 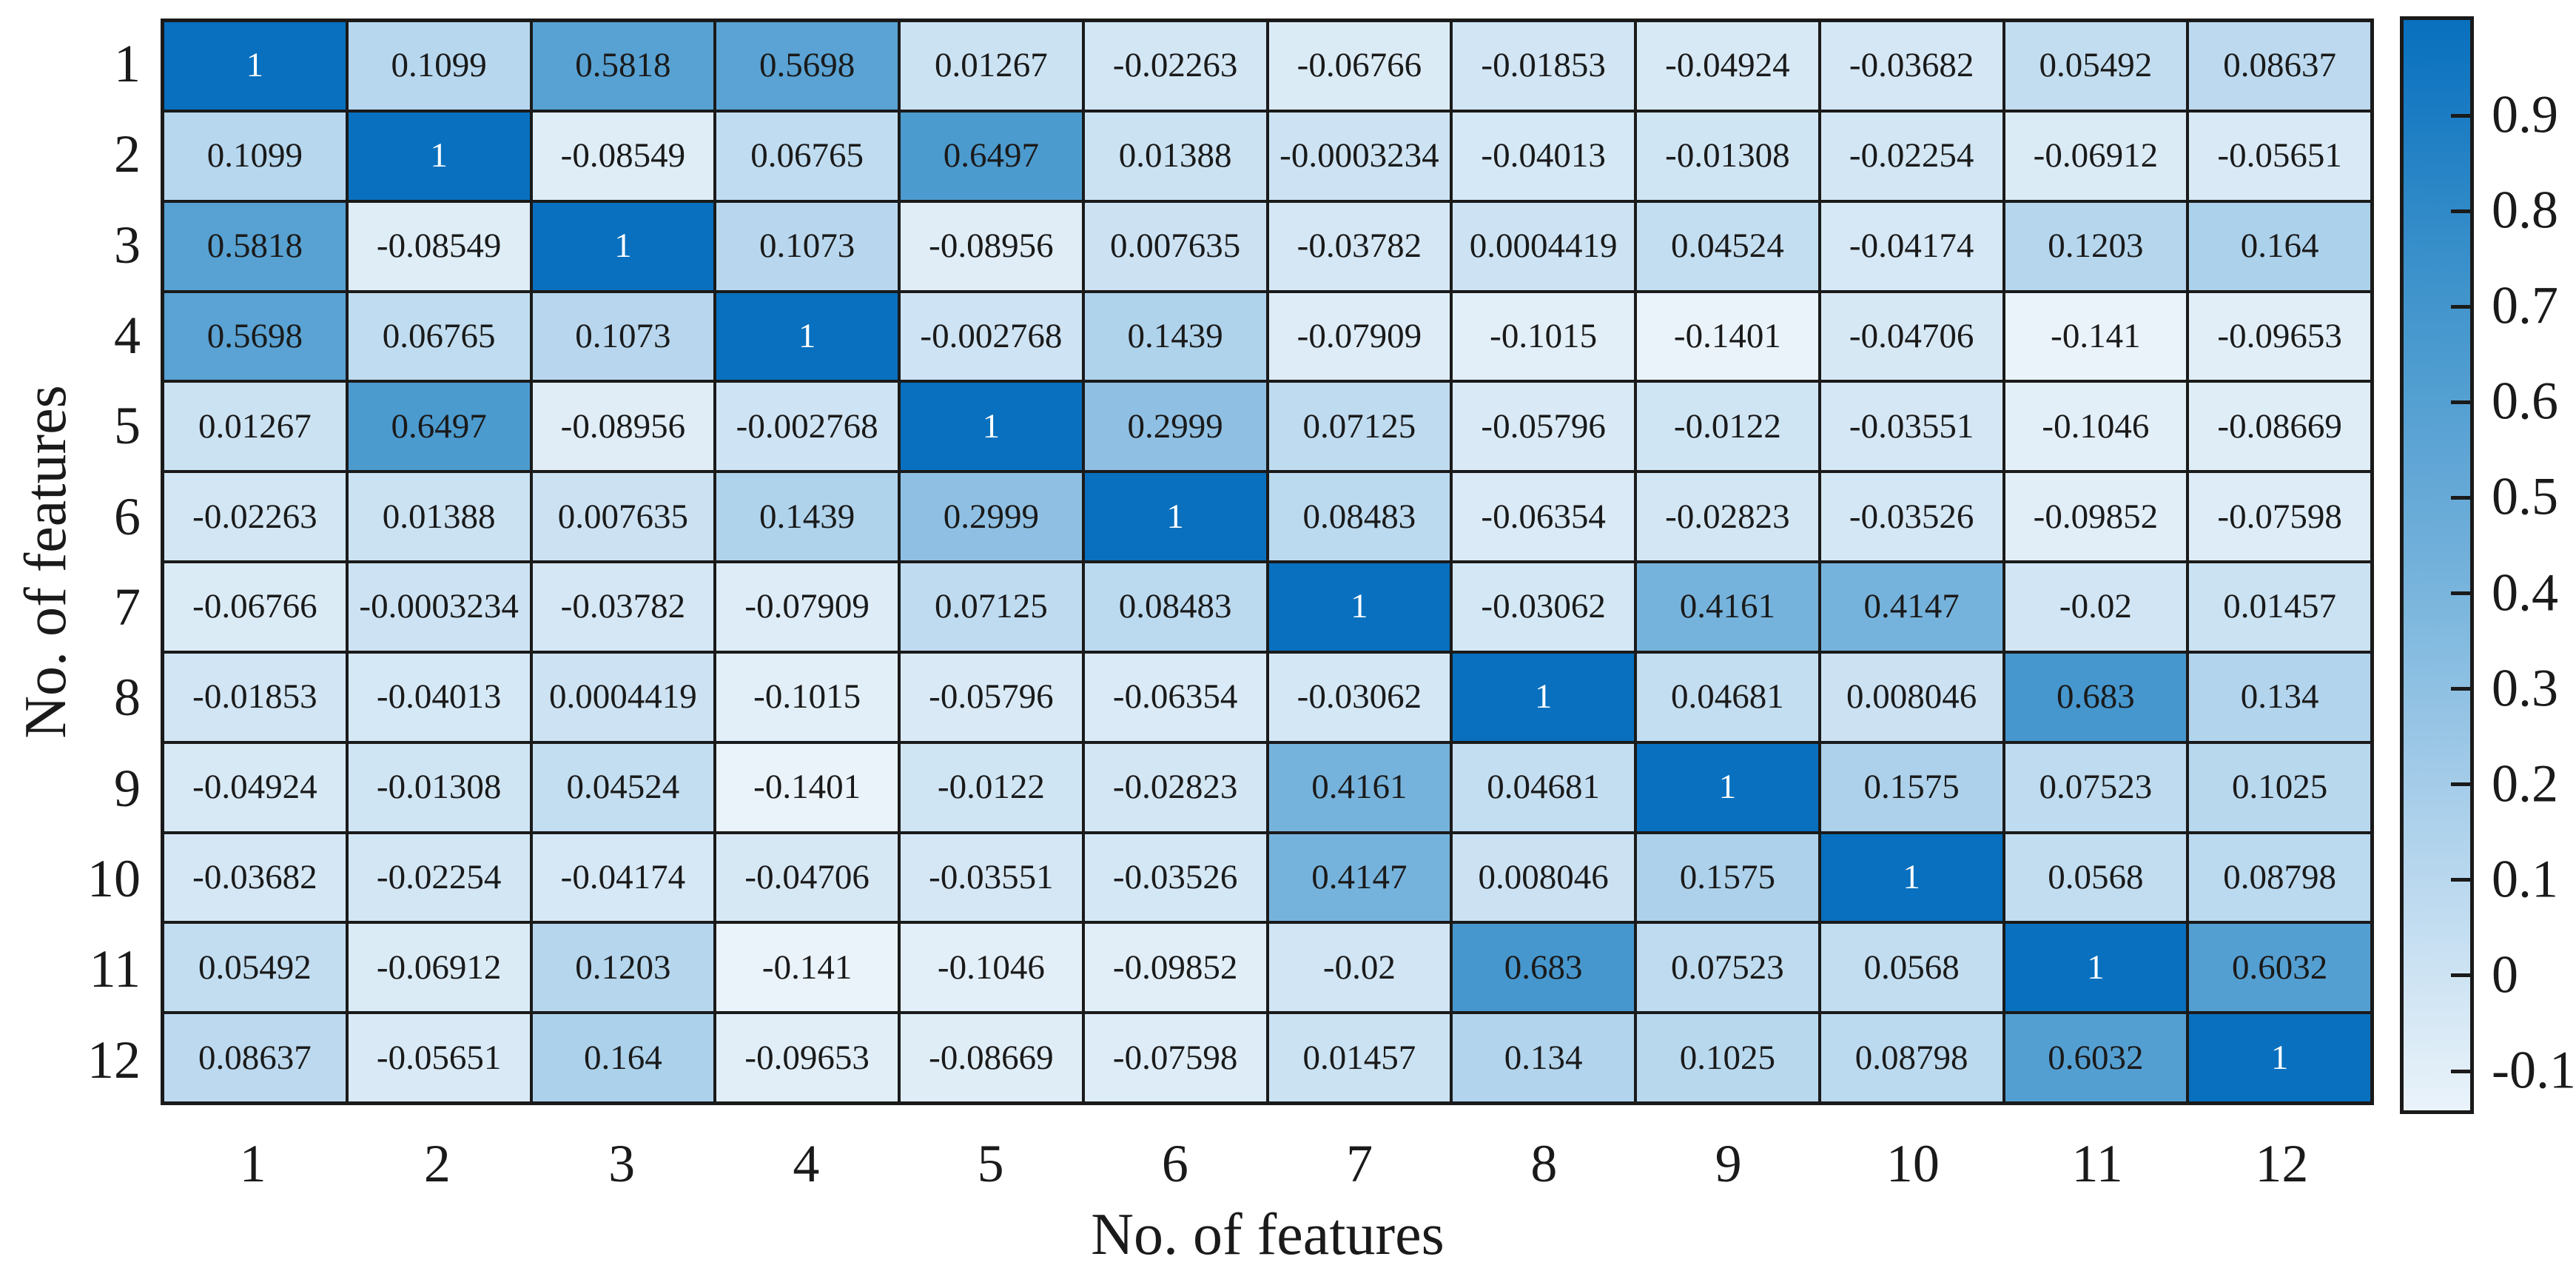 What do you see at coordinates (623, 336) in the screenshot?
I see `heatmap-cell: 0.1073` at bounding box center [623, 336].